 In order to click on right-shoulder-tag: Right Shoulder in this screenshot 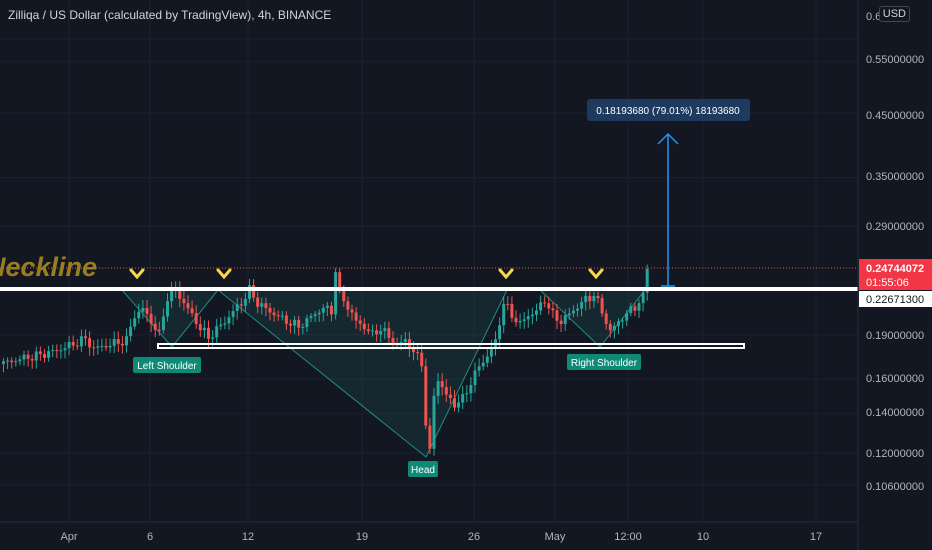, I will do `click(604, 362)`.